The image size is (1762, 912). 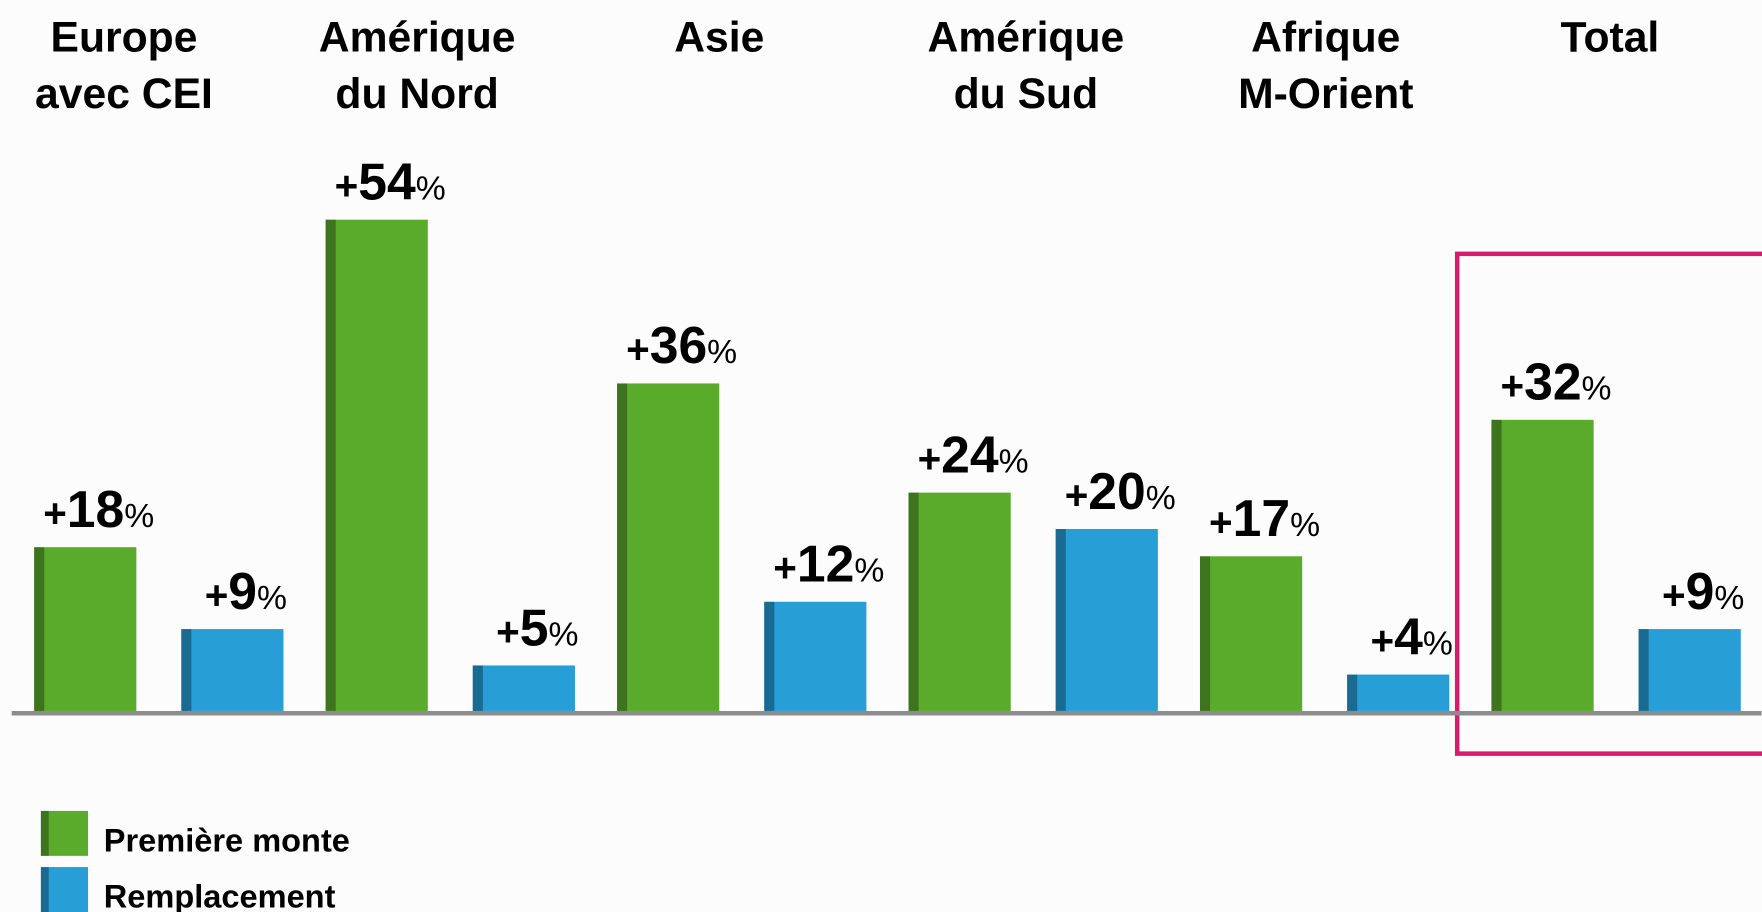 What do you see at coordinates (970, 454) in the screenshot?
I see `value-label-part: 24` at bounding box center [970, 454].